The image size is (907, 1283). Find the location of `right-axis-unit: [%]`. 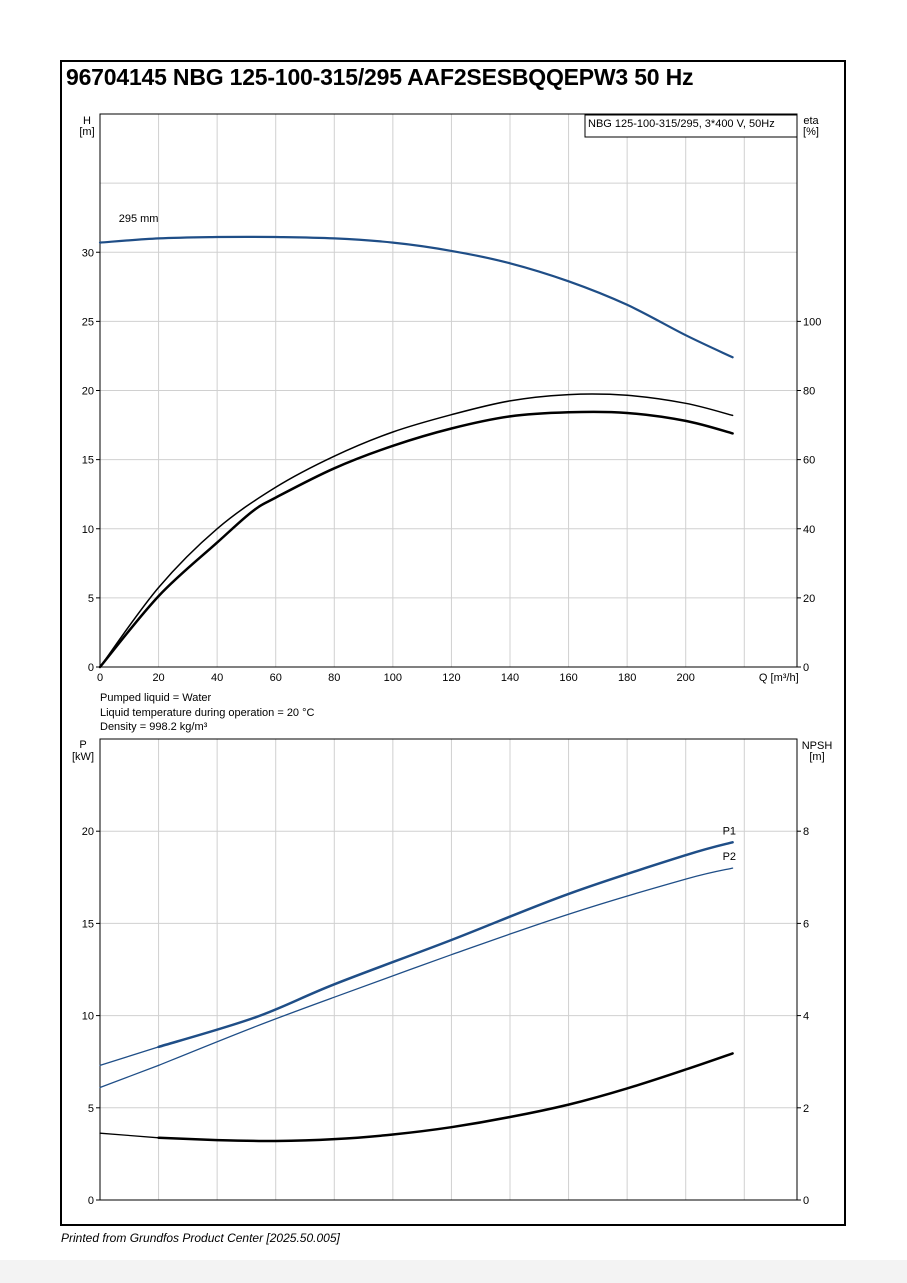

right-axis-unit: [%] is located at coordinates (811, 132).